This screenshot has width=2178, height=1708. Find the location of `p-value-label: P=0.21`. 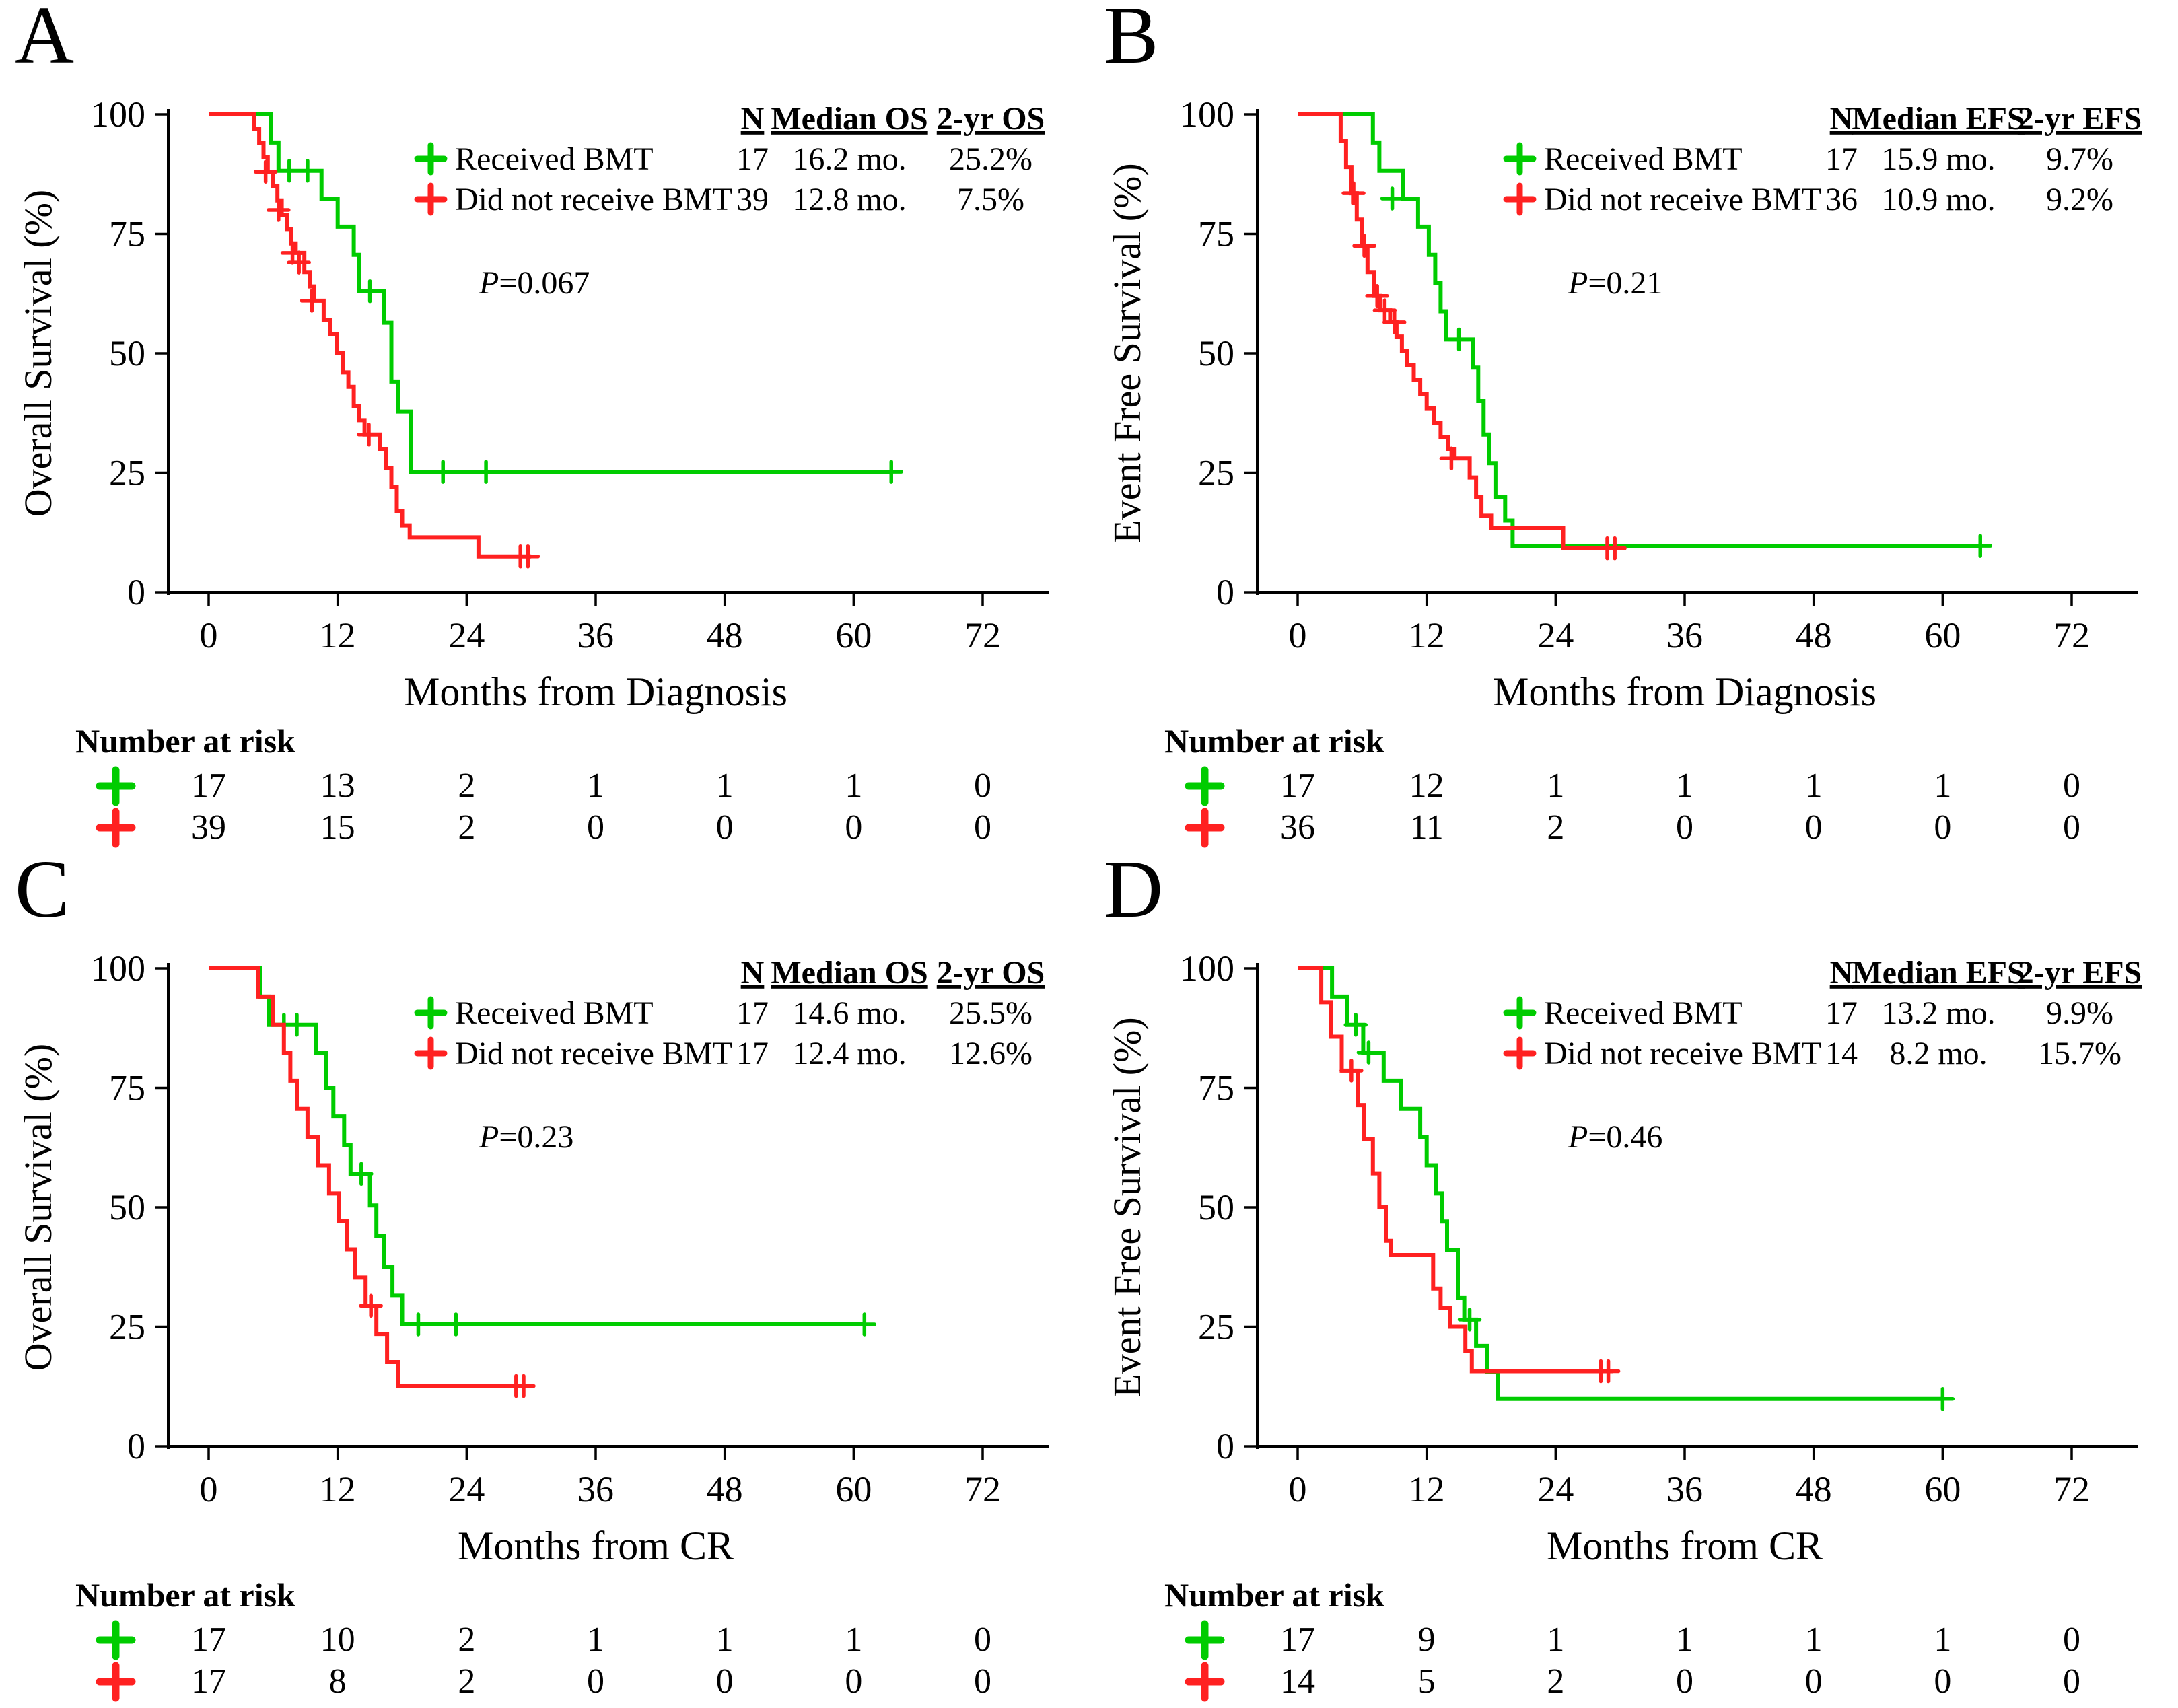

p-value-label: P=0.21 is located at coordinates (1615, 283).